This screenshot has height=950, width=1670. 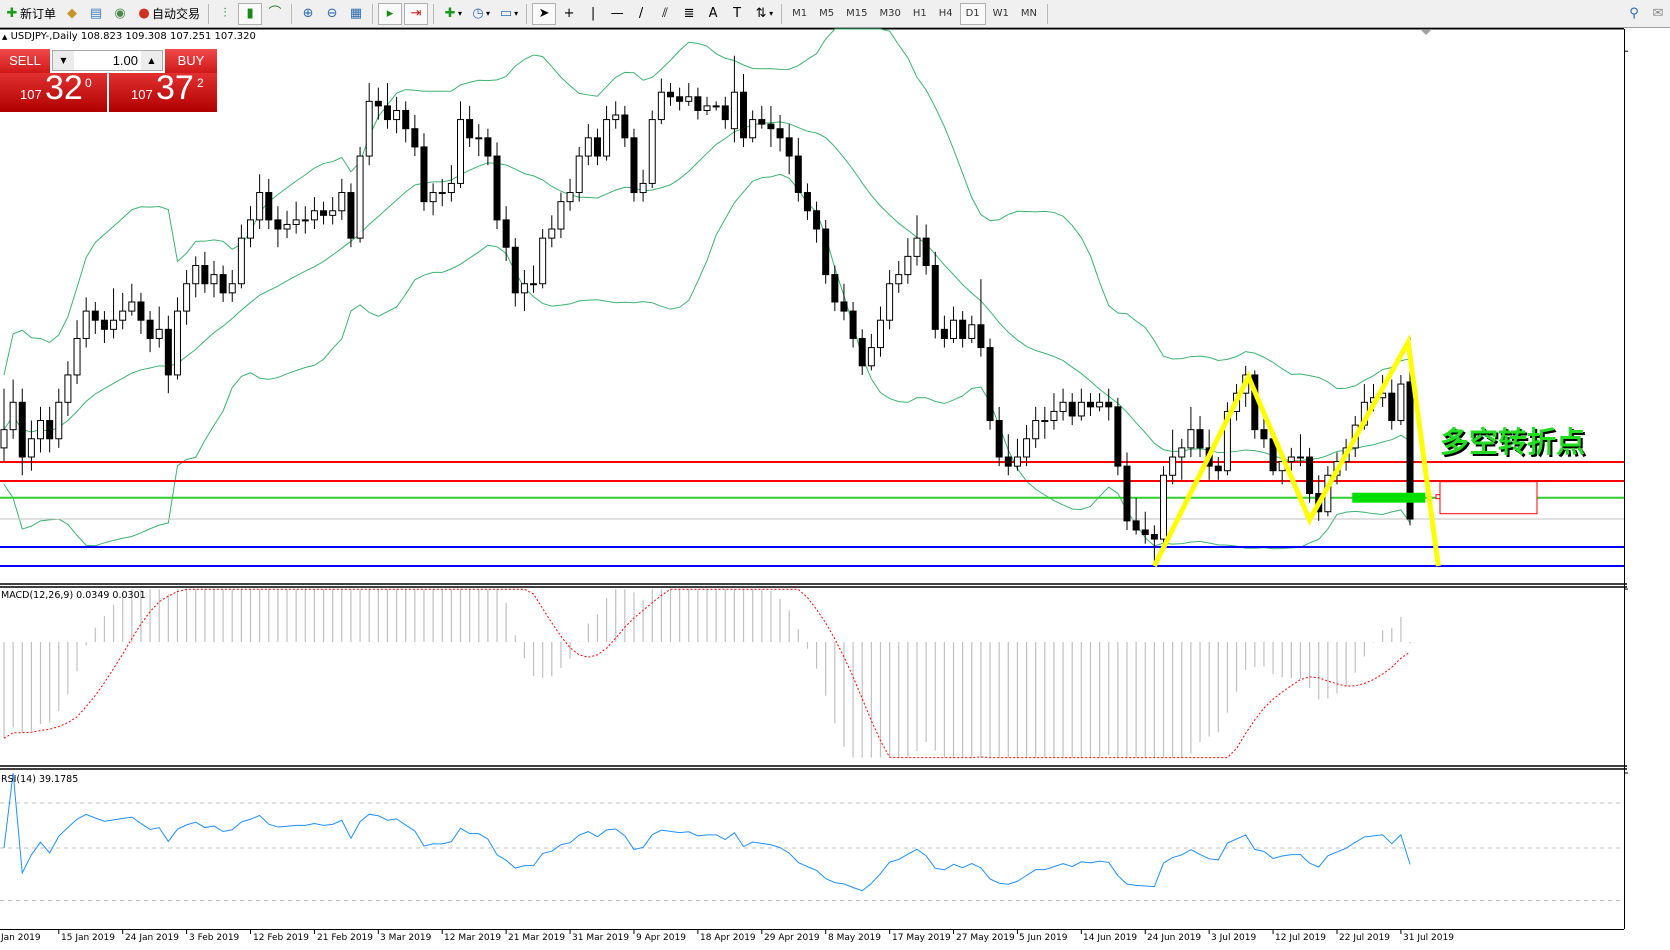 I want to click on text-icon: A, so click(x=713, y=13).